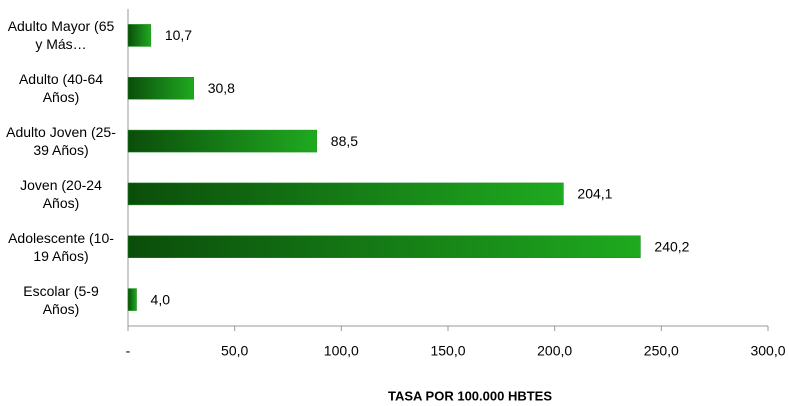 This screenshot has width=789, height=406. Describe the element at coordinates (161, 299) in the screenshot. I see `value-label: 4,0` at that location.